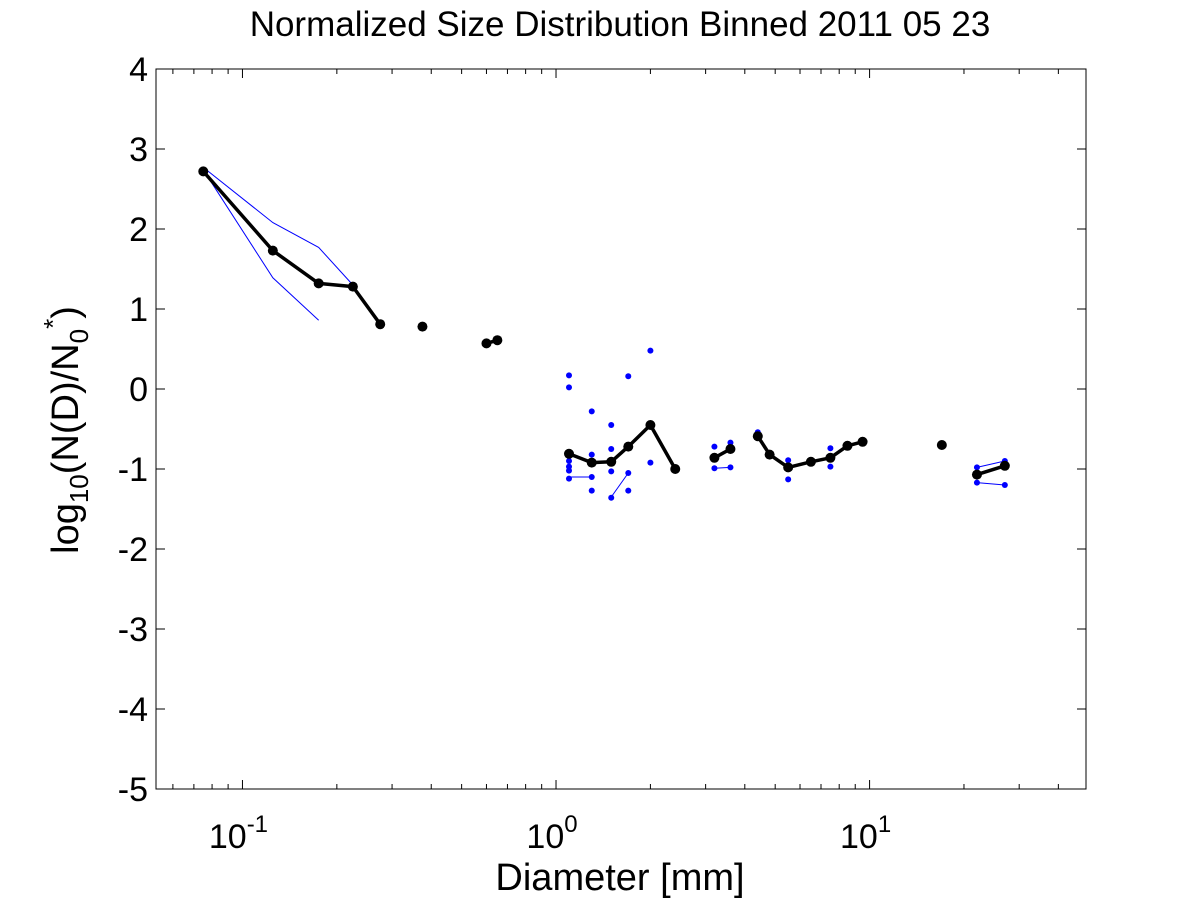 The width and height of the screenshot is (1200, 900). What do you see at coordinates (79, 488) in the screenshot?
I see `y-label-sub-10: 10` at bounding box center [79, 488].